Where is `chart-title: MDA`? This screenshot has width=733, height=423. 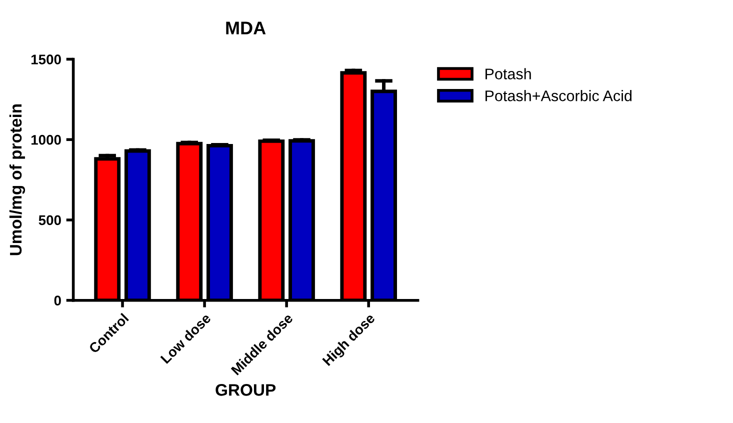
chart-title: MDA is located at coordinates (246, 28).